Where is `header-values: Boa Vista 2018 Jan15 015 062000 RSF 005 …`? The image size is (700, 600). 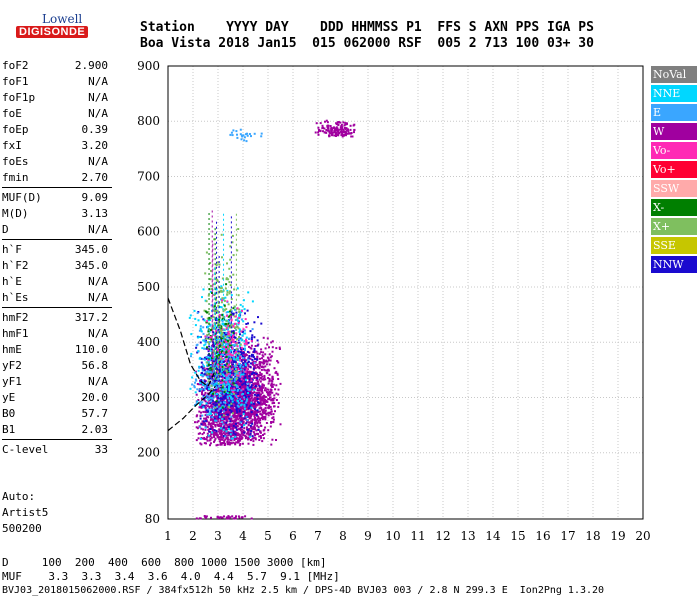
header-values: Boa Vista 2018 Jan15 015 062000 RSF 005 … is located at coordinates (367, 43).